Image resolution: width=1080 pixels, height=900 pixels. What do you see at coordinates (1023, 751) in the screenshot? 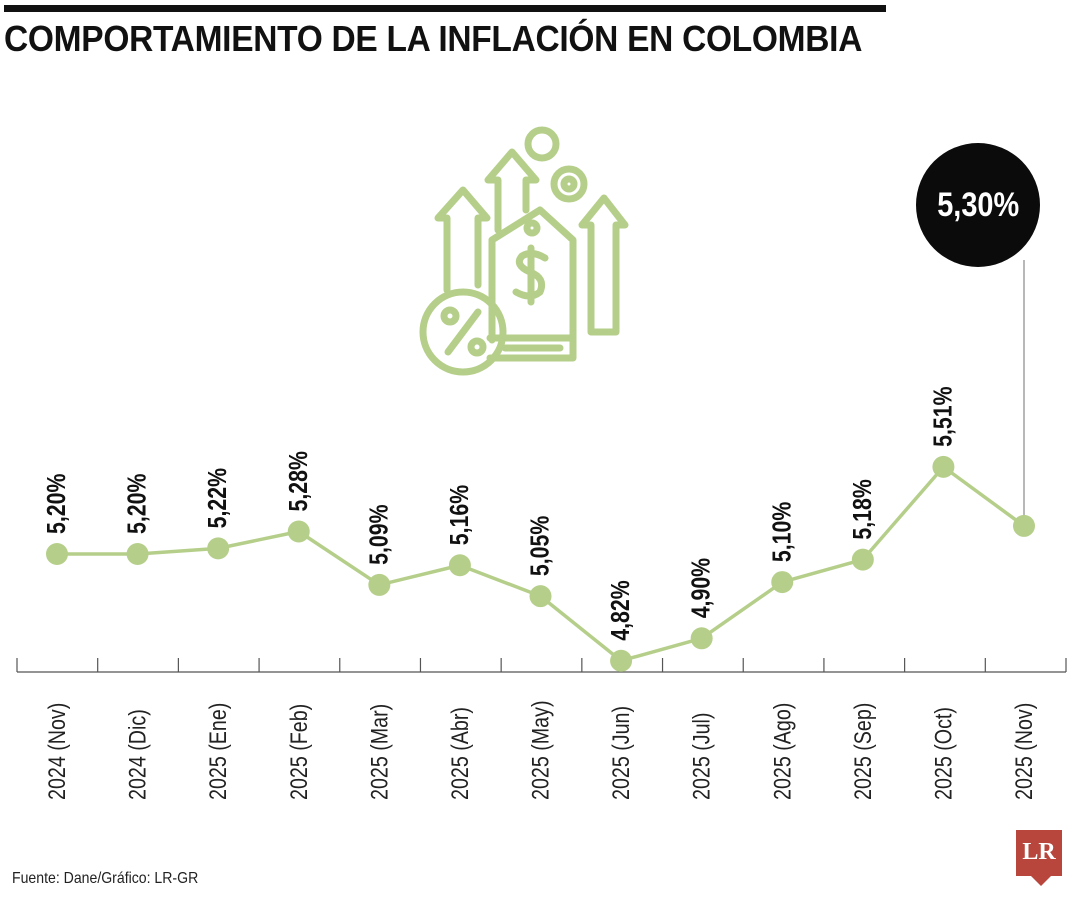
I see `x-tick-label: 2025 (Nov)` at bounding box center [1023, 751].